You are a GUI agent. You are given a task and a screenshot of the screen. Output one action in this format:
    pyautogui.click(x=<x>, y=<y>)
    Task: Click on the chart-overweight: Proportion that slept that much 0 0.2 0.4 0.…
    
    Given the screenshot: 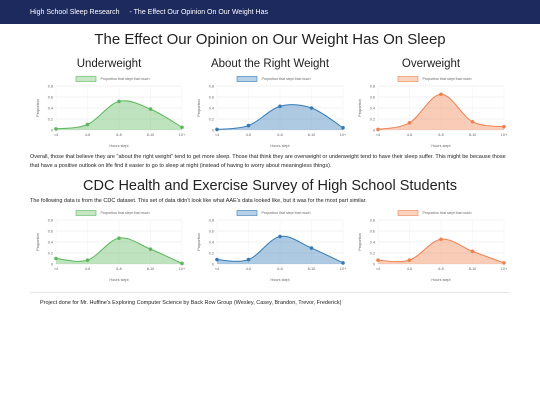 What is the action you would take?
    pyautogui.click(x=433, y=112)
    